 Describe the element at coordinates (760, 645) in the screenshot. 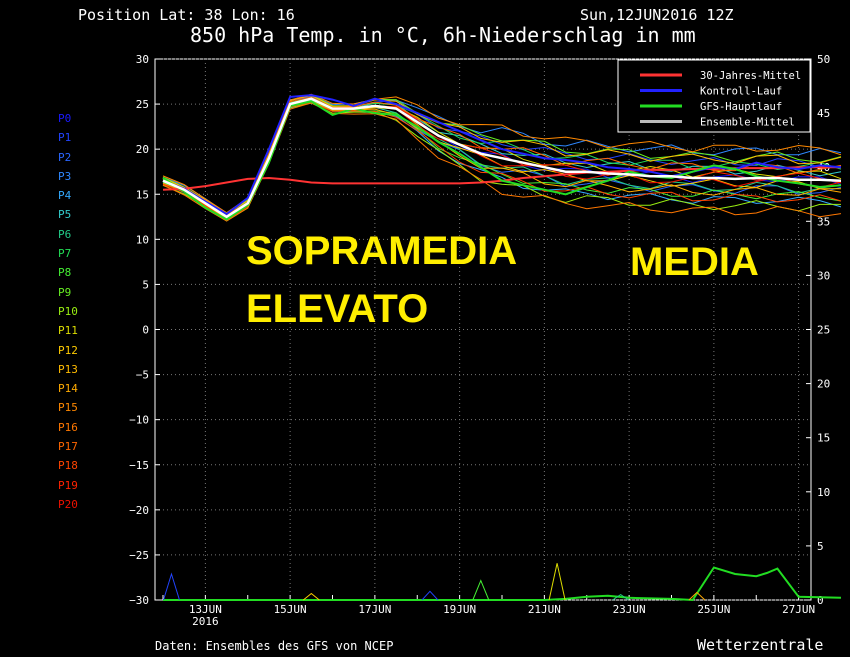

I see `credit-label: Wetterzentrale` at that location.